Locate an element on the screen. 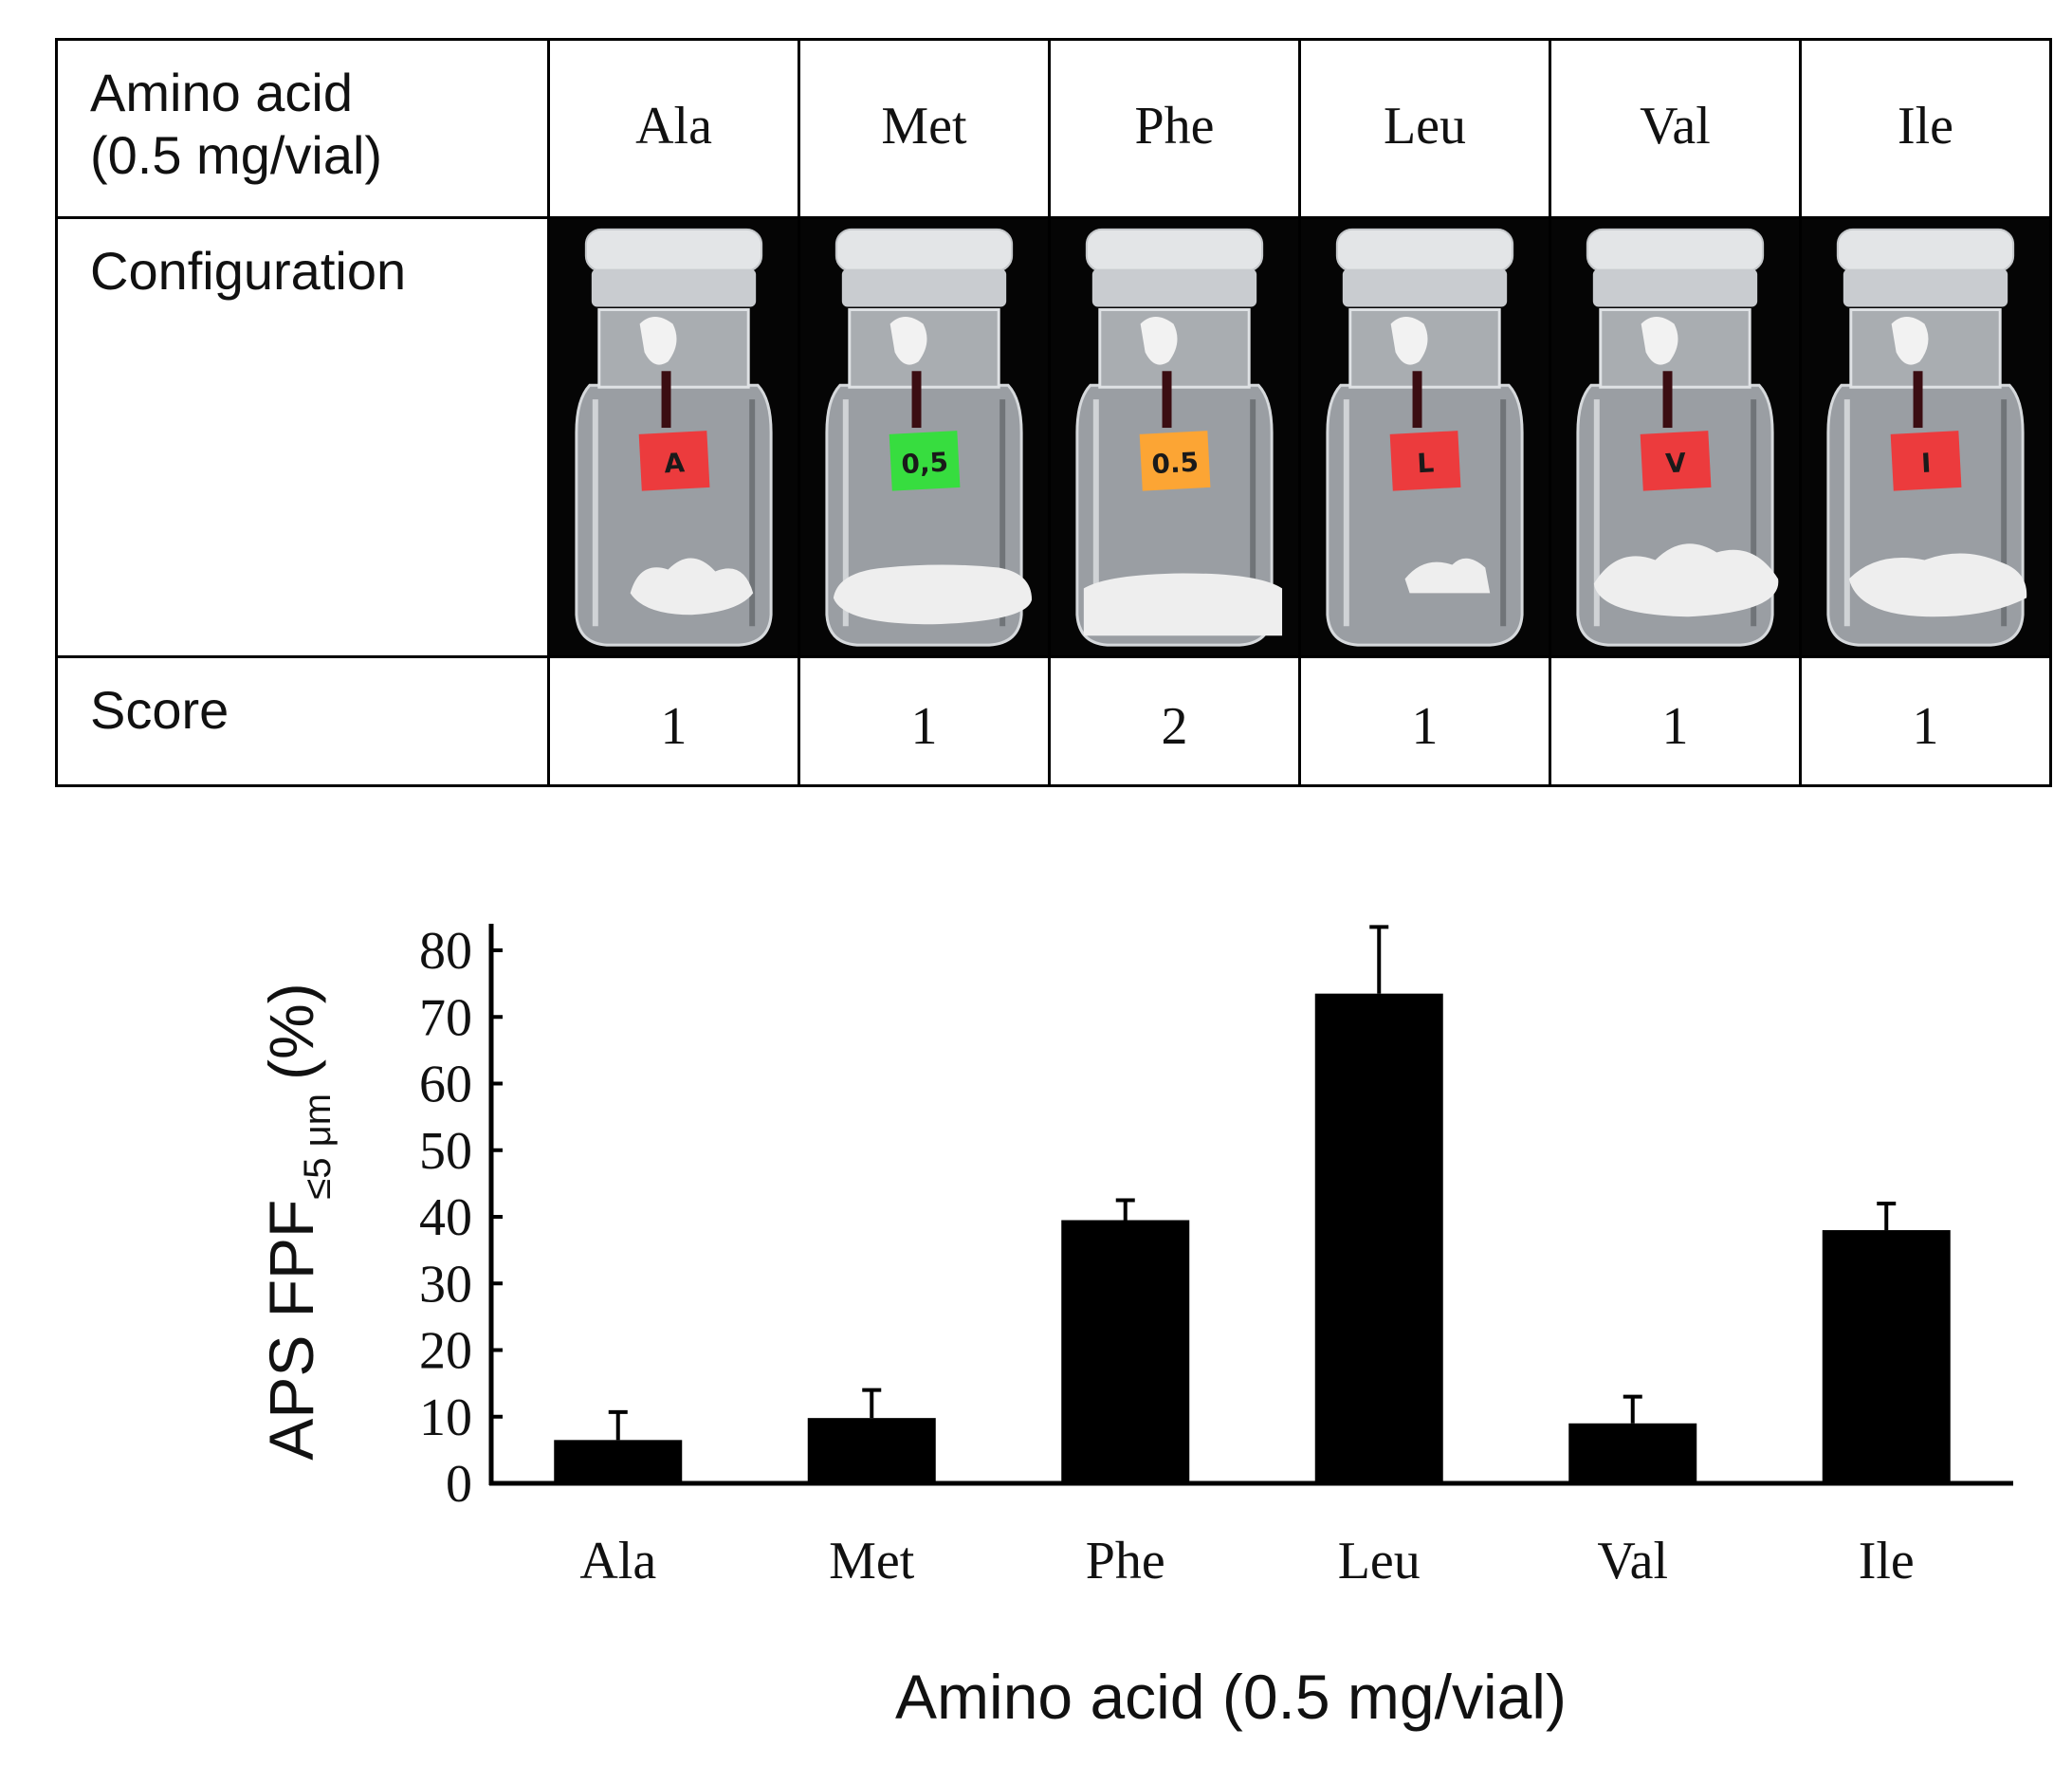 The image size is (2072, 1765). row-label-amino-acid: Amino acid (0.5 mg/vial) is located at coordinates (302, 129).